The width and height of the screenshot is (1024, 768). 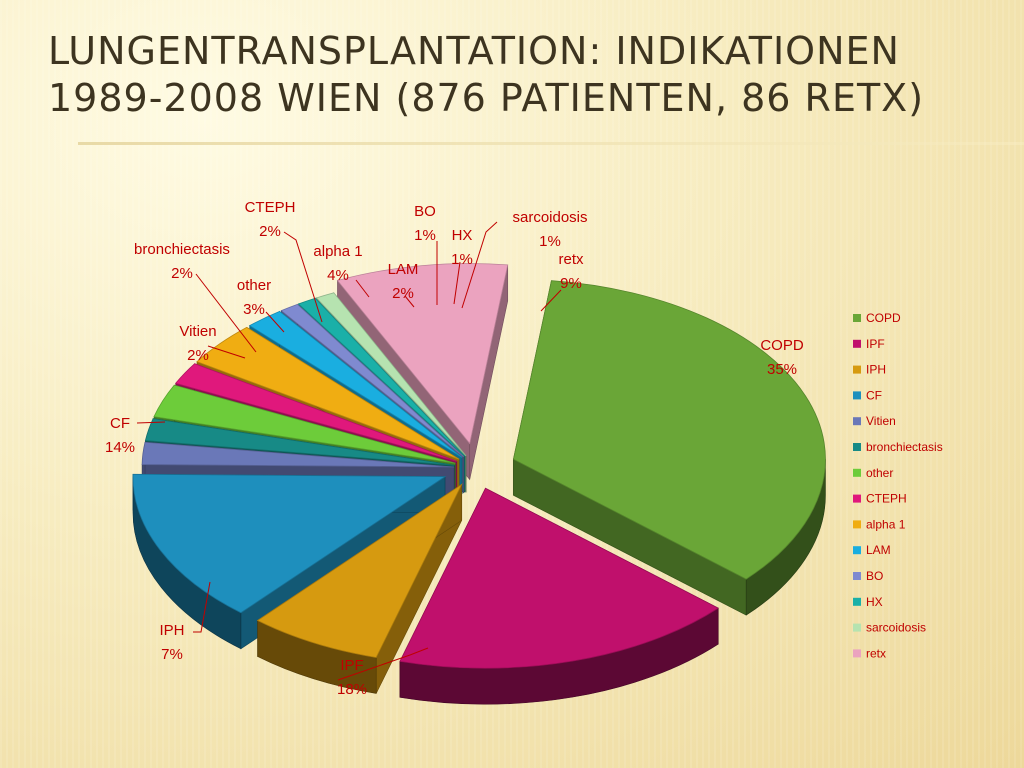 I want to click on slide-title-line-2: 1989-2008 Wien (876 Patienten, 86 reTx), so click(x=486, y=98).